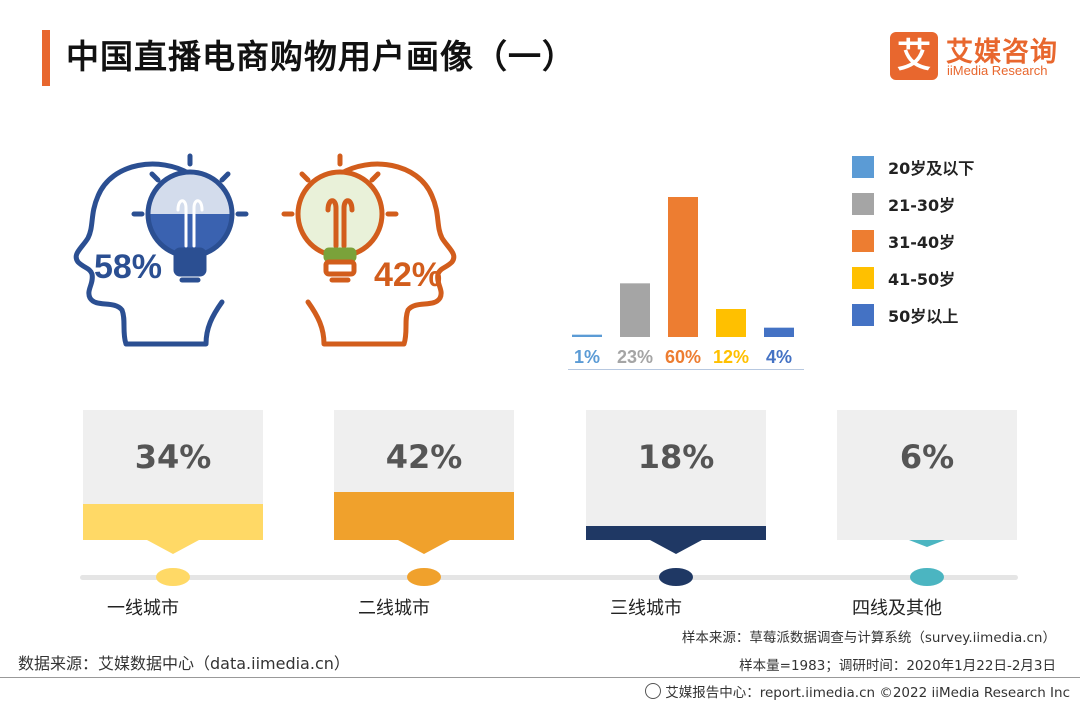 The image size is (1080, 702). I want to click on legend-item: 31-40岁, so click(913, 240).